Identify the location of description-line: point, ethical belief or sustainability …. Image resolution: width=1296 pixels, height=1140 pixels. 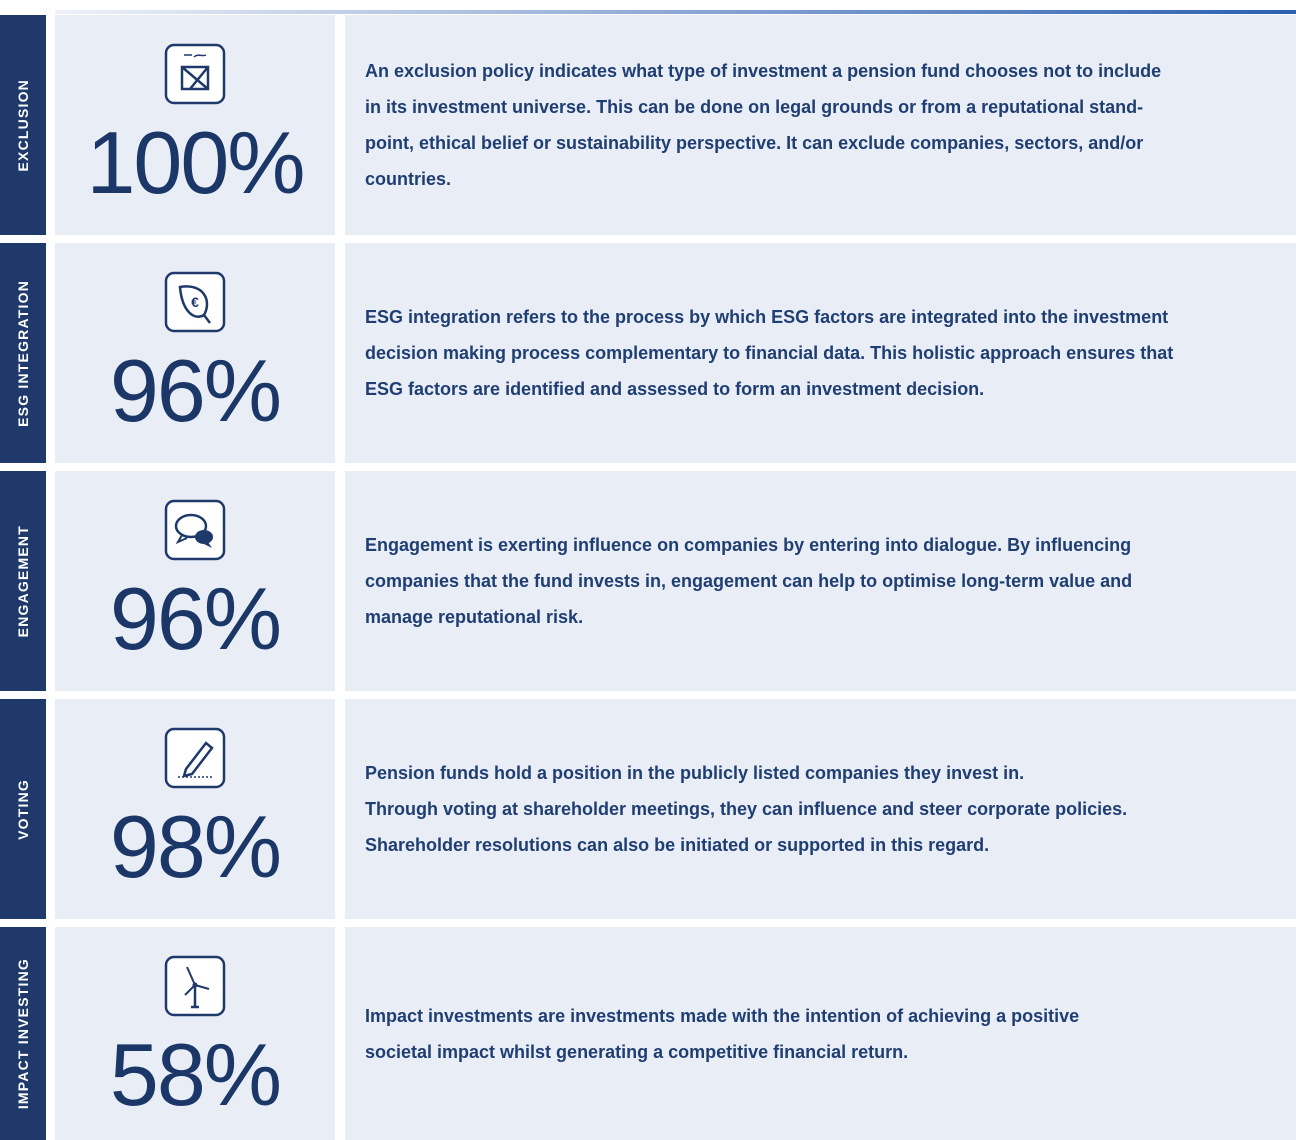
(754, 143).